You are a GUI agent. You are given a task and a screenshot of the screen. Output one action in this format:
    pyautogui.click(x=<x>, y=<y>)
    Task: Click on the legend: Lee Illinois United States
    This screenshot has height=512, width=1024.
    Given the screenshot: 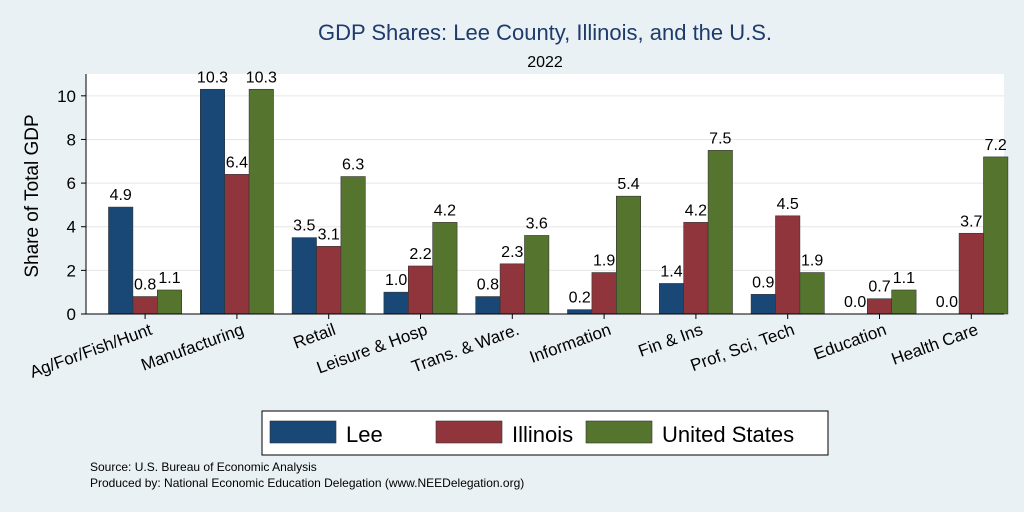 What is the action you would take?
    pyautogui.click(x=545, y=433)
    